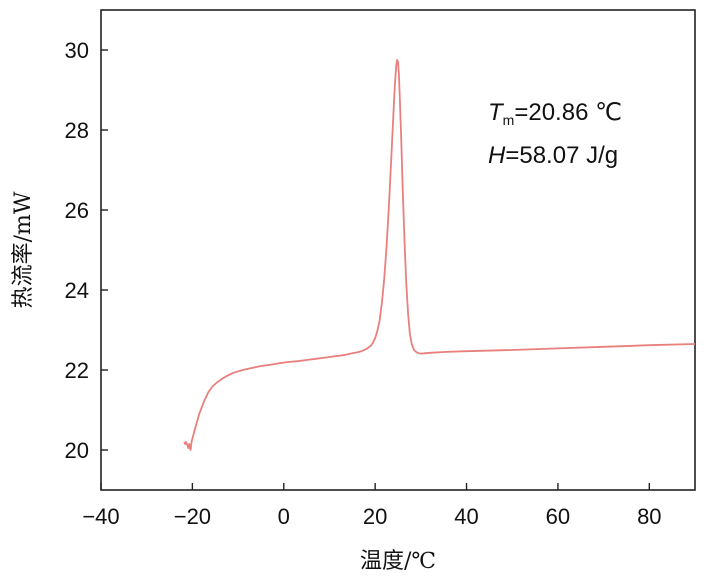 The image size is (716, 582). What do you see at coordinates (192, 516) in the screenshot?
I see `x-tick-label: −20` at bounding box center [192, 516].